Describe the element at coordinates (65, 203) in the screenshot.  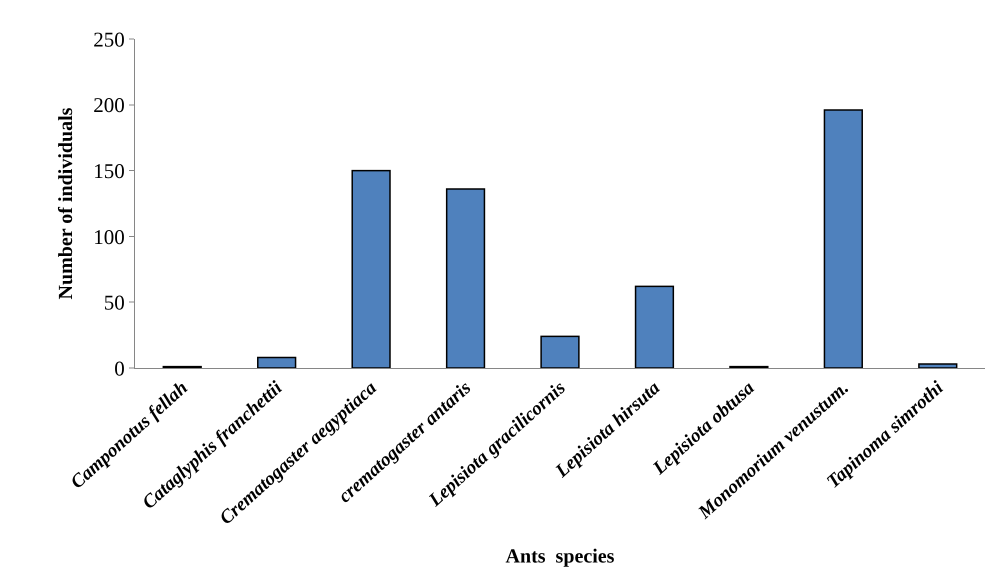
I see `y-axis-title: Number of individuals` at that location.